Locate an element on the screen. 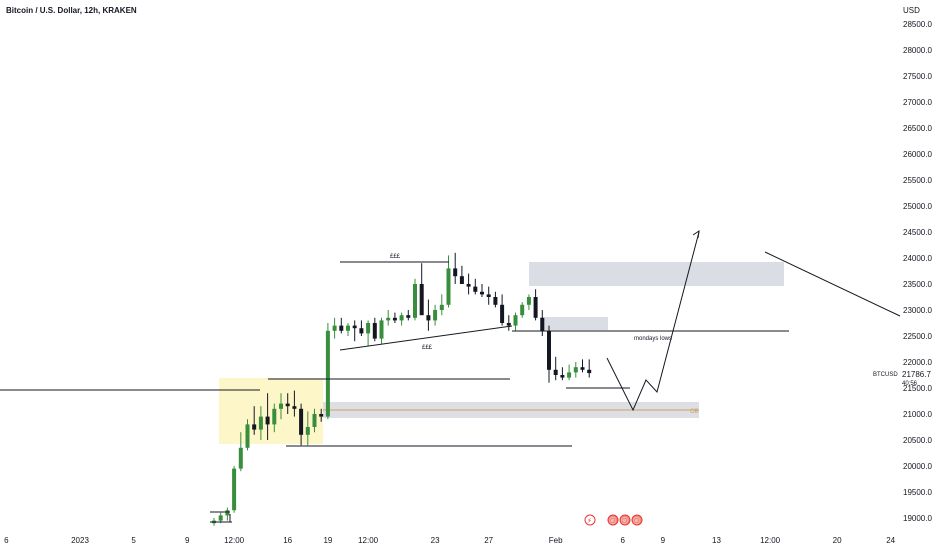 The width and height of the screenshot is (932, 550). demand-zone is located at coordinates (271, 411).